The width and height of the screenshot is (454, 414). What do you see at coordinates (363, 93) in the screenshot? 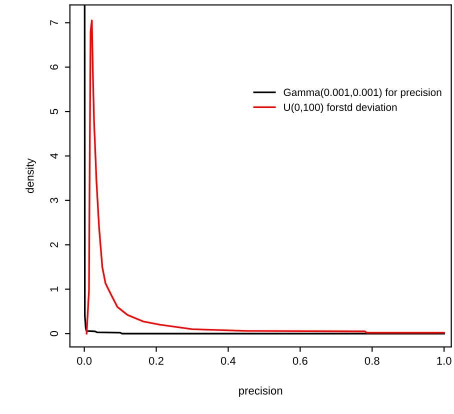
I see `legend-label: Gamma(0.001,0.001) for precision` at bounding box center [363, 93].